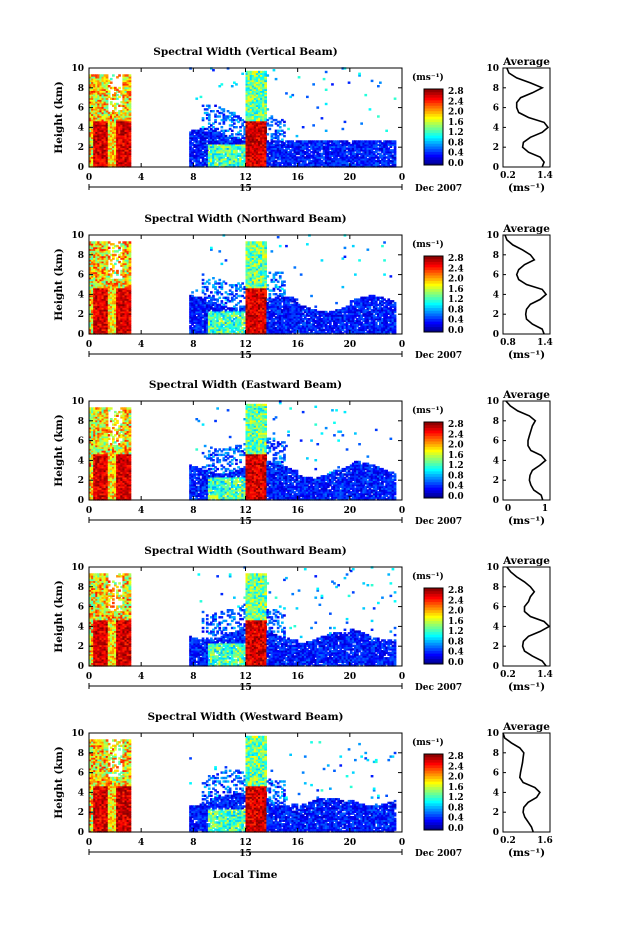  I want to click on y-tick-label: 4, so click(81, 128).